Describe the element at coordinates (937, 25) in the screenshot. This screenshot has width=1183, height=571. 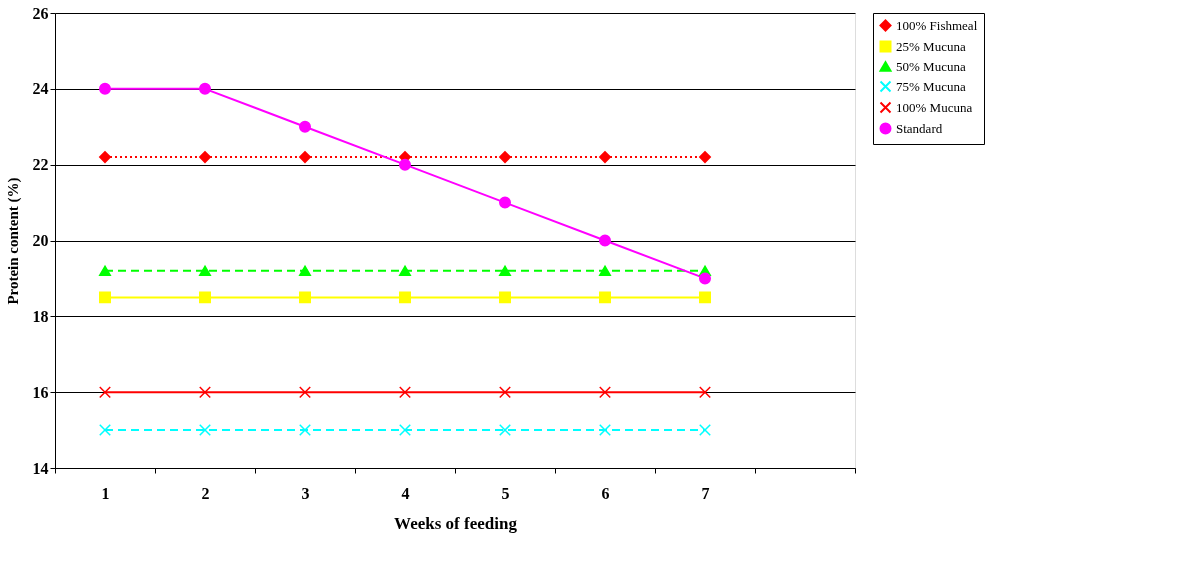
I see `legend-label: 100% Fishmeal` at that location.